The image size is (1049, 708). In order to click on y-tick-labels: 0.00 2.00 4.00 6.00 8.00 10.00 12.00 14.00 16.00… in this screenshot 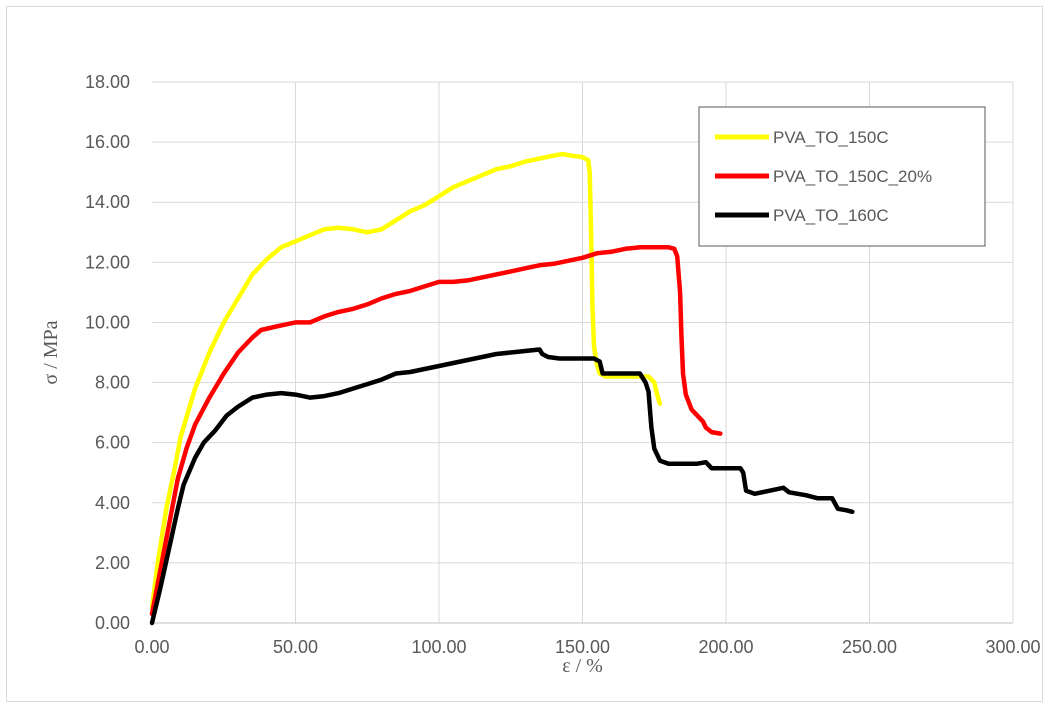, I will do `click(107, 352)`.